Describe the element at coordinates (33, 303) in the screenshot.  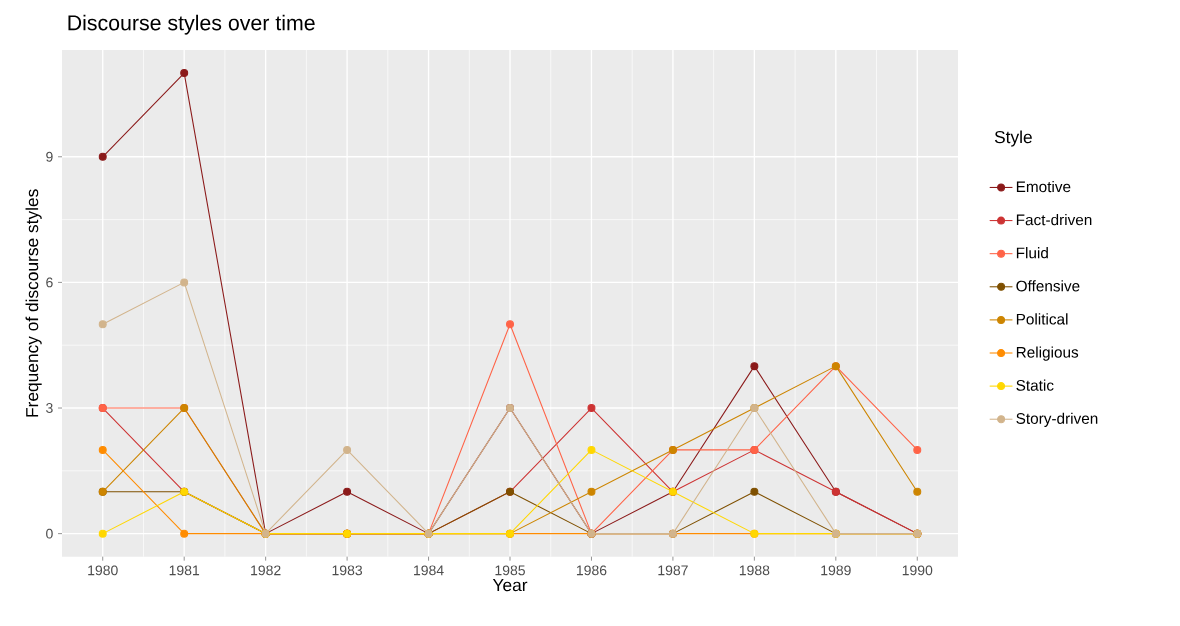
I see `y-axis-title: Frequency of discourse styles` at that location.